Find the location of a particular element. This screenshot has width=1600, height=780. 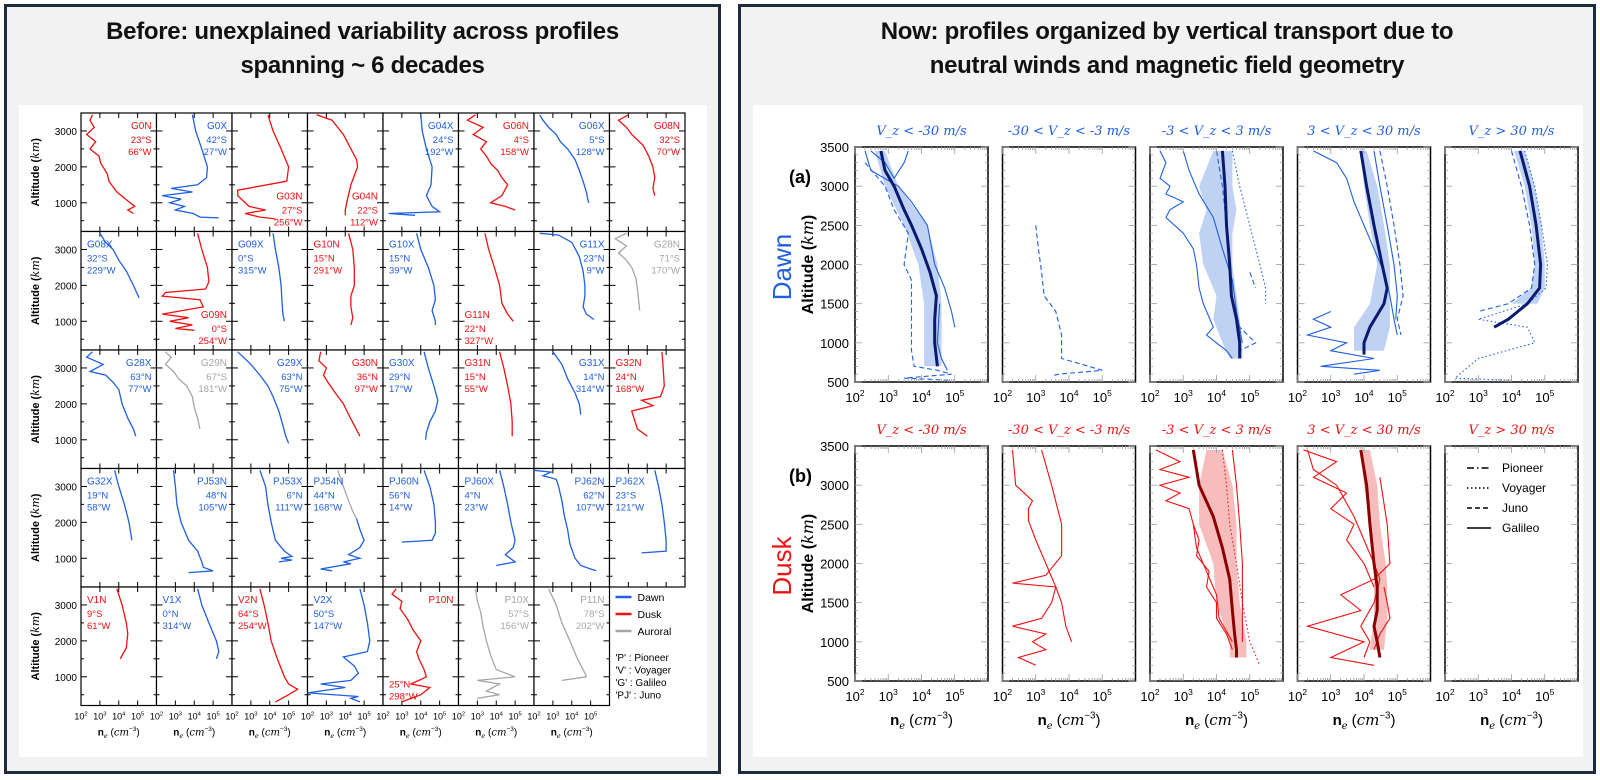

cell-dawn-3: 3 < V_z < 30 m/s 102 103 104 105 is located at coordinates (1360, 264).